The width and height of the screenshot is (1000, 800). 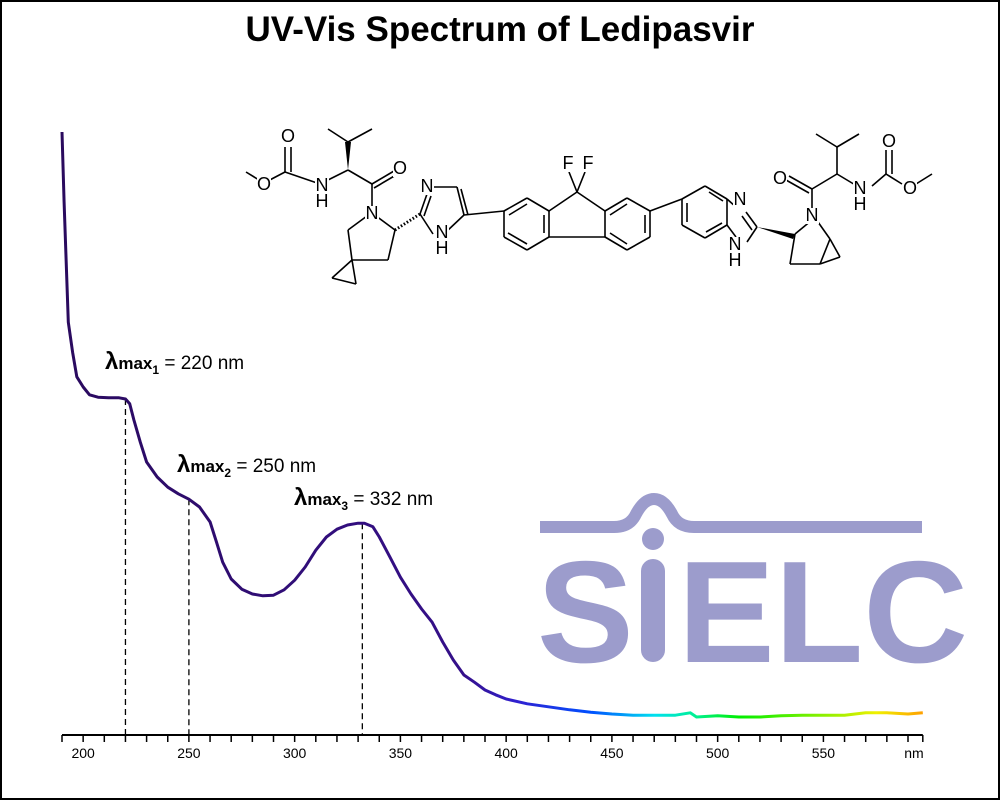 What do you see at coordinates (731, 512) in the screenshot?
I see `logo-arc-bar` at bounding box center [731, 512].